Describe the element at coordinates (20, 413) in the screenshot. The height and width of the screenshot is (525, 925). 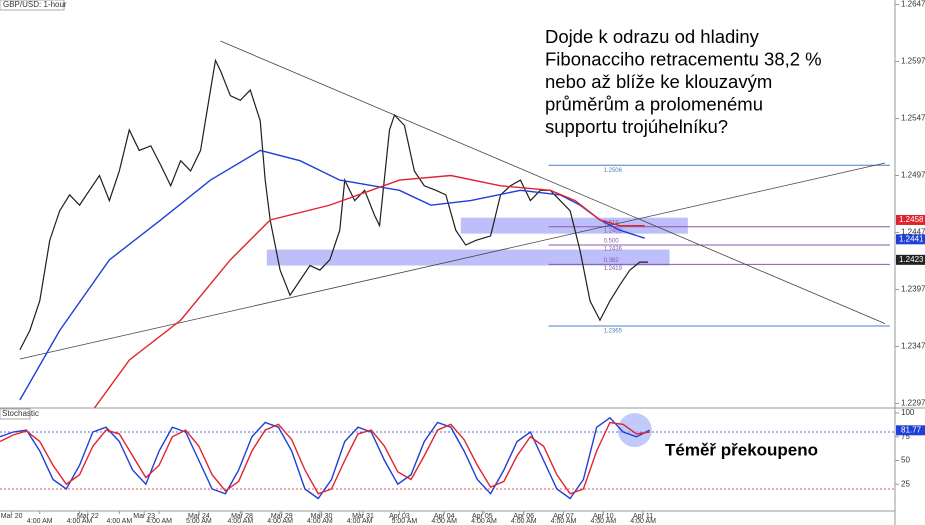
I see `panel-title: Stochastic` at that location.